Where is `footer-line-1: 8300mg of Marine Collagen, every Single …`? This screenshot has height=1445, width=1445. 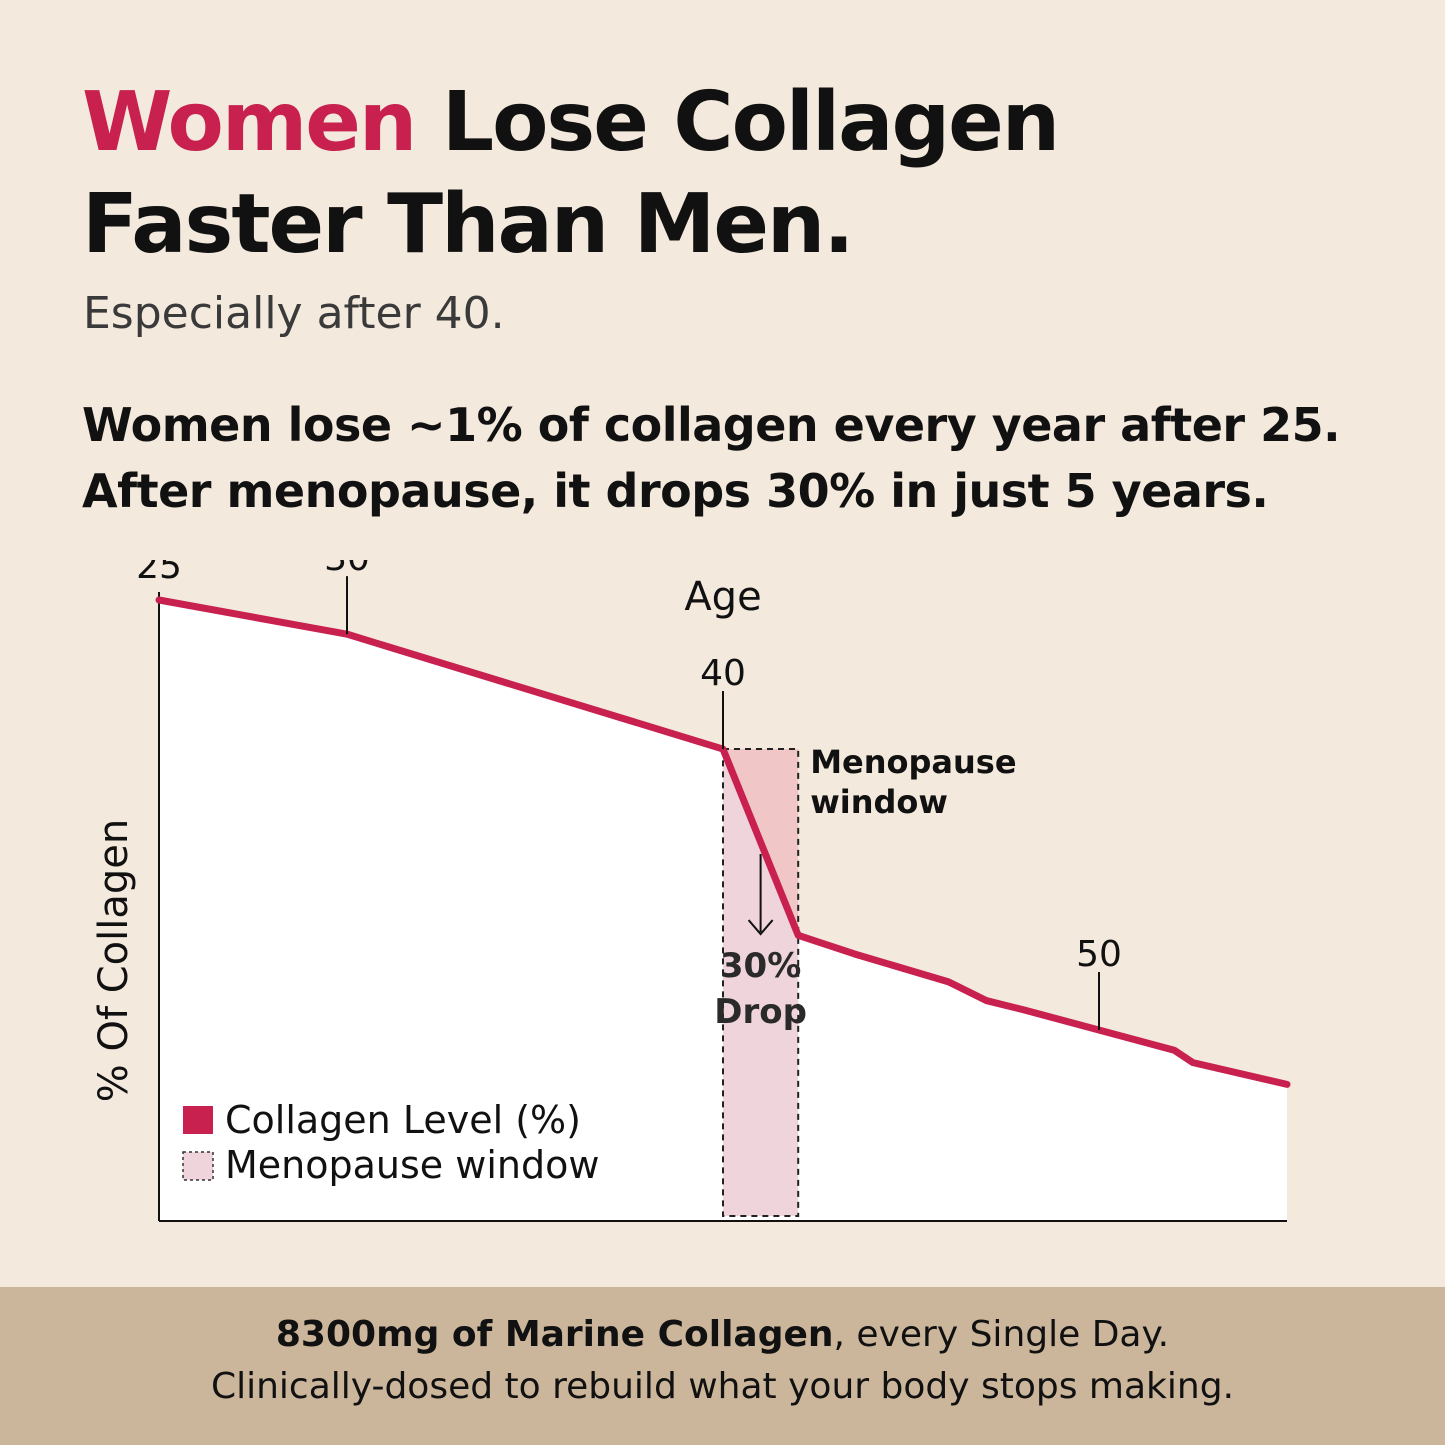 footer-line-1: 8300mg of Marine Collagen, every Single … is located at coordinates (722, 1335).